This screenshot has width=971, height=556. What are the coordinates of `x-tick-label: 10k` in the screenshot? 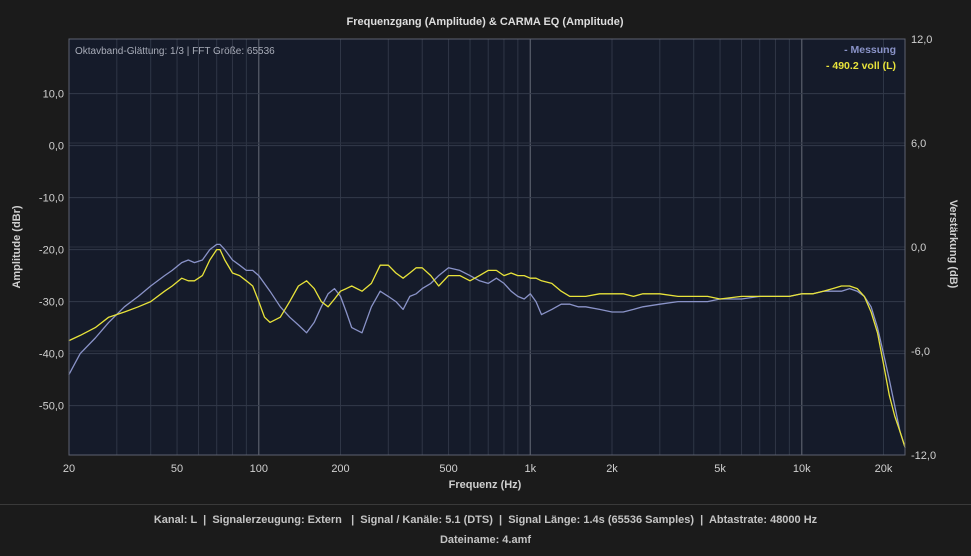 It's located at (802, 469).